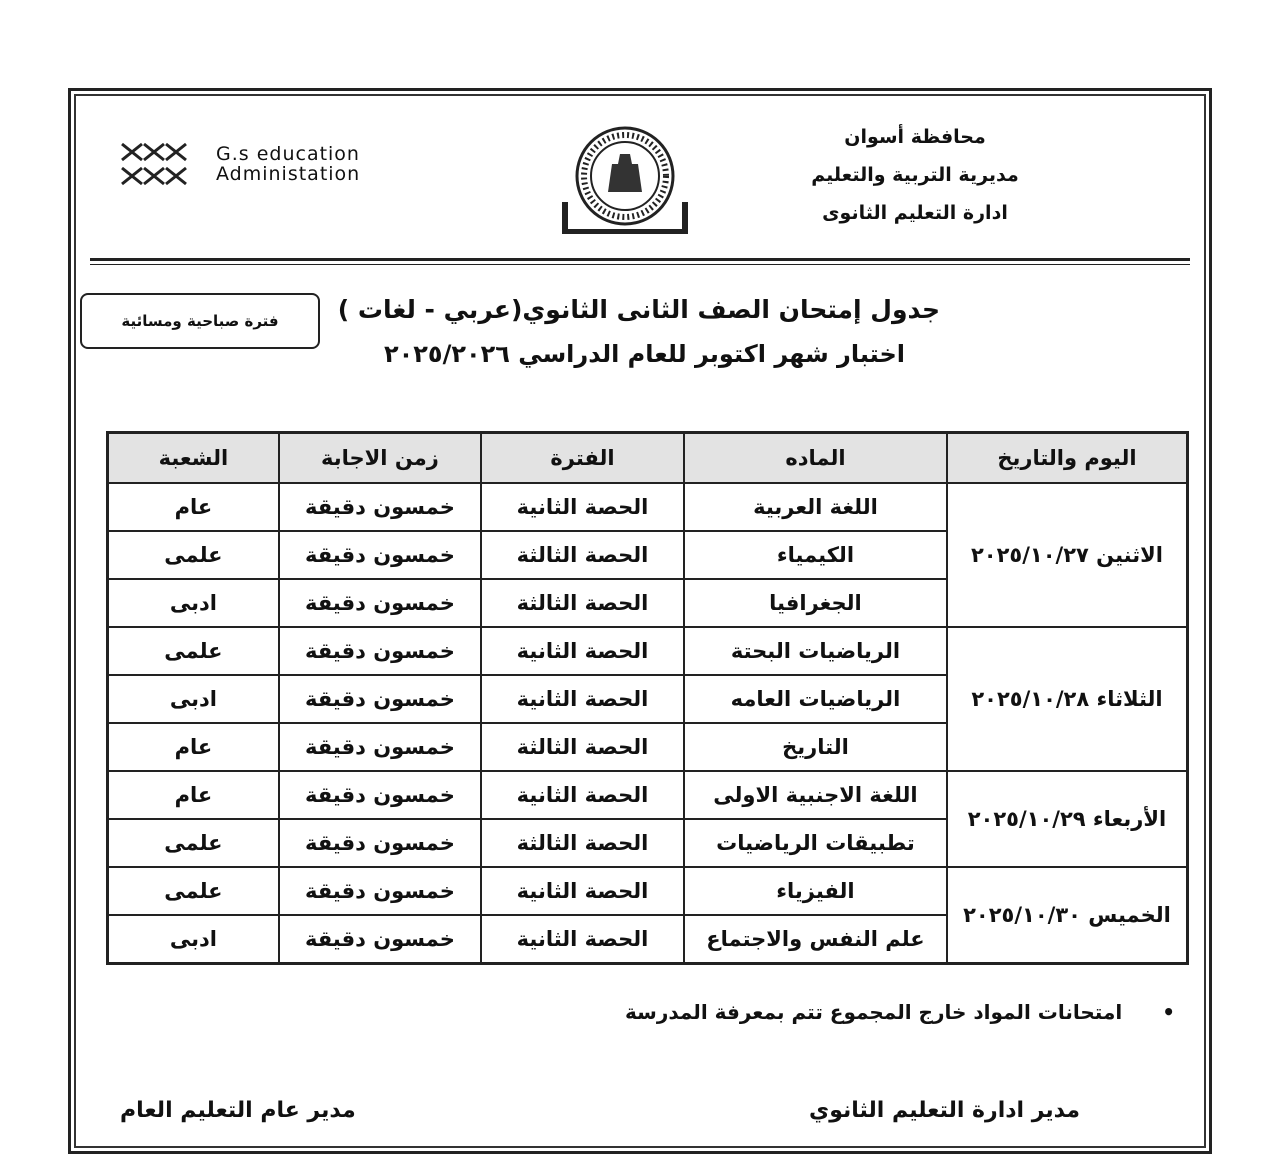  I want to click on signature: مدير ادارة التعليم الثانوي, so click(944, 1110).